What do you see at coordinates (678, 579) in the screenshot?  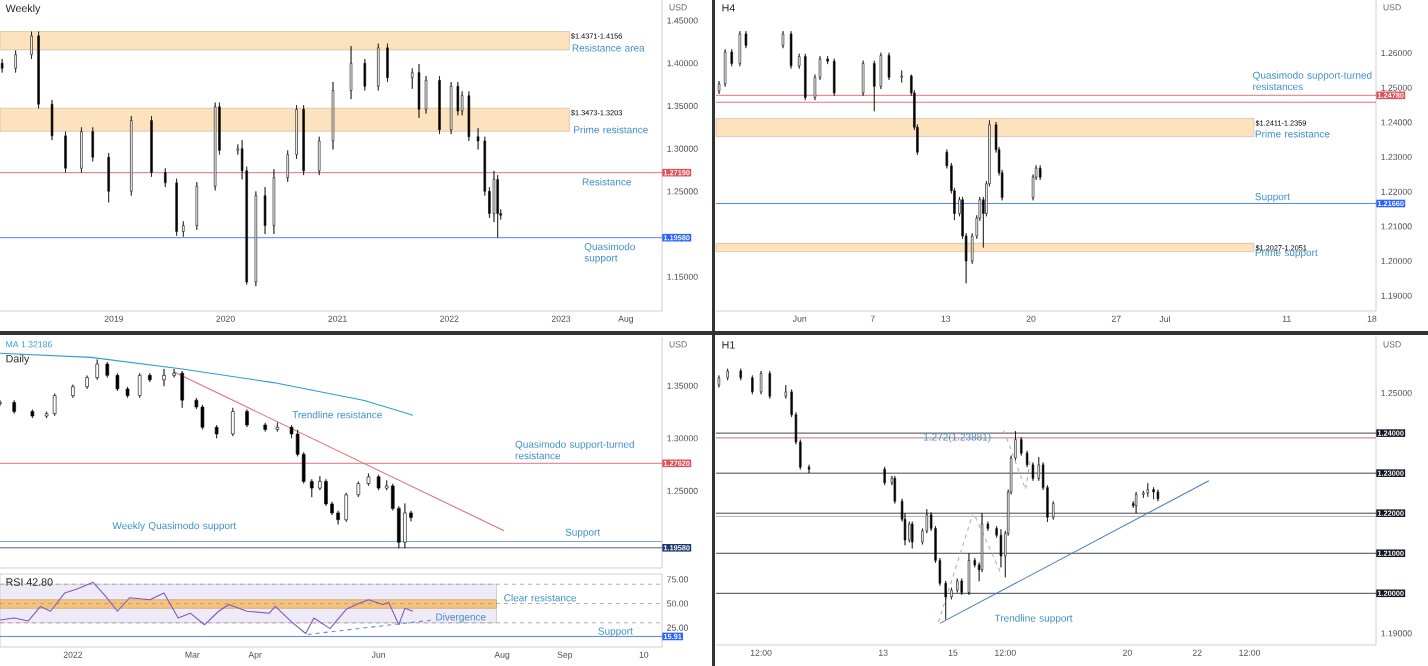 I see `y-tick-label: 75.00` at bounding box center [678, 579].